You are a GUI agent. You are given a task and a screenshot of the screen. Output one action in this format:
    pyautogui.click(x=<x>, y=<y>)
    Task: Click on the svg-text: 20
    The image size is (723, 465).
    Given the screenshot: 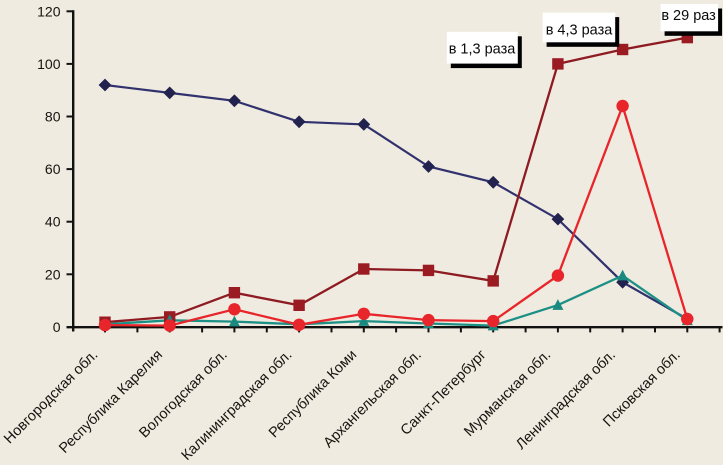 What is the action you would take?
    pyautogui.click(x=53, y=274)
    